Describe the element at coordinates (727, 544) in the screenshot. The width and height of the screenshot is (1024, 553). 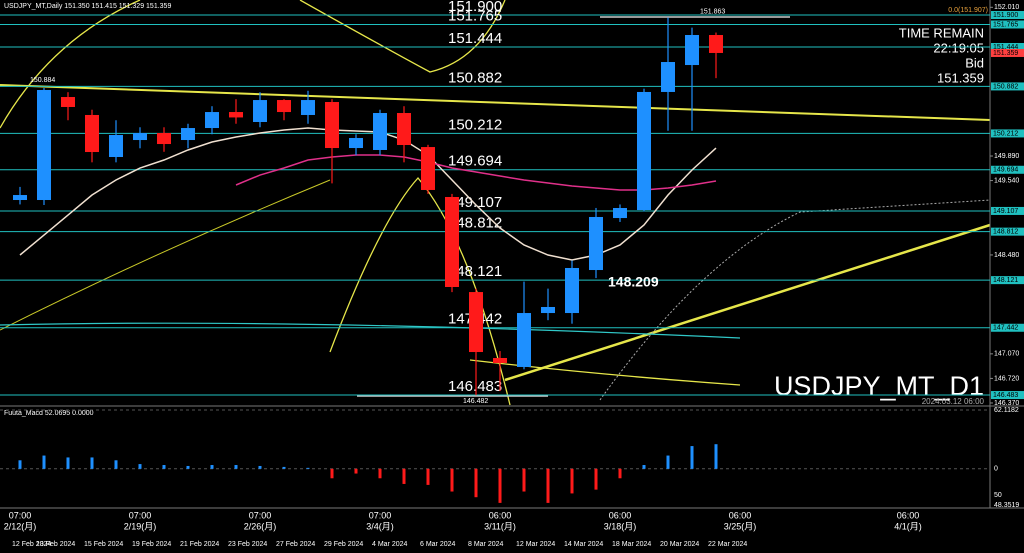
I see `x-tick-label: 22 Mar 2024` at that location.